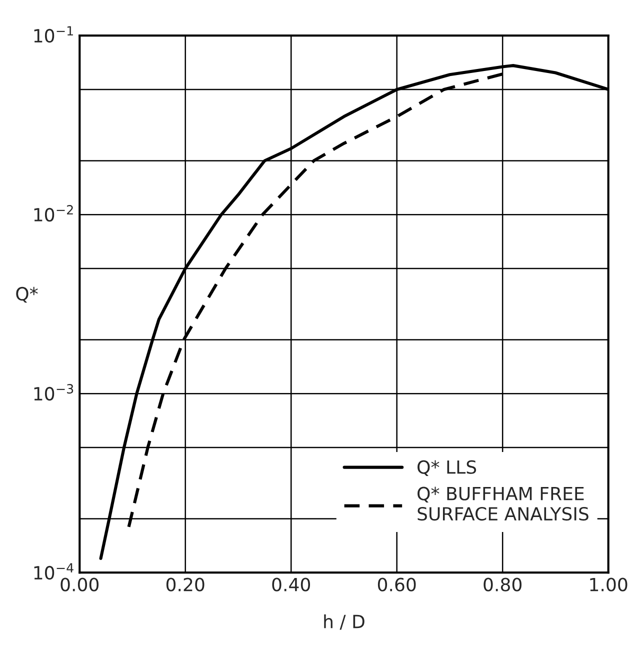 The image size is (637, 647). Describe the element at coordinates (503, 503) in the screenshot. I see `legend-label: Q* BUFFHAM FREE SURFACE ANALYSIS` at that location.